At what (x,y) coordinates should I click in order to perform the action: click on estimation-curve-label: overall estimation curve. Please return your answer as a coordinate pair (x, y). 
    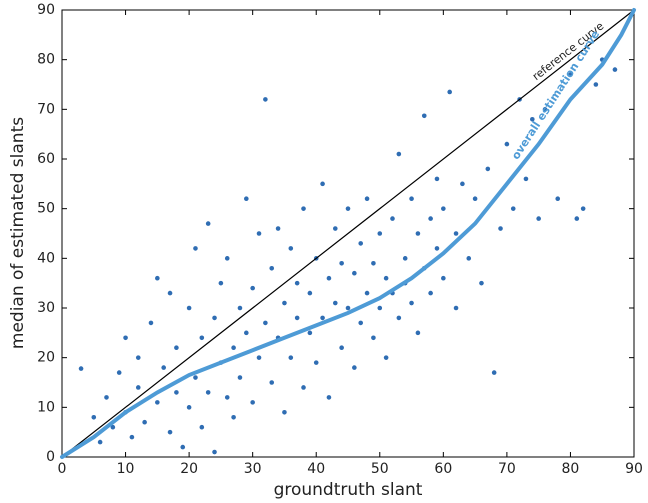
    Looking at the image, I should click on (555, 95).